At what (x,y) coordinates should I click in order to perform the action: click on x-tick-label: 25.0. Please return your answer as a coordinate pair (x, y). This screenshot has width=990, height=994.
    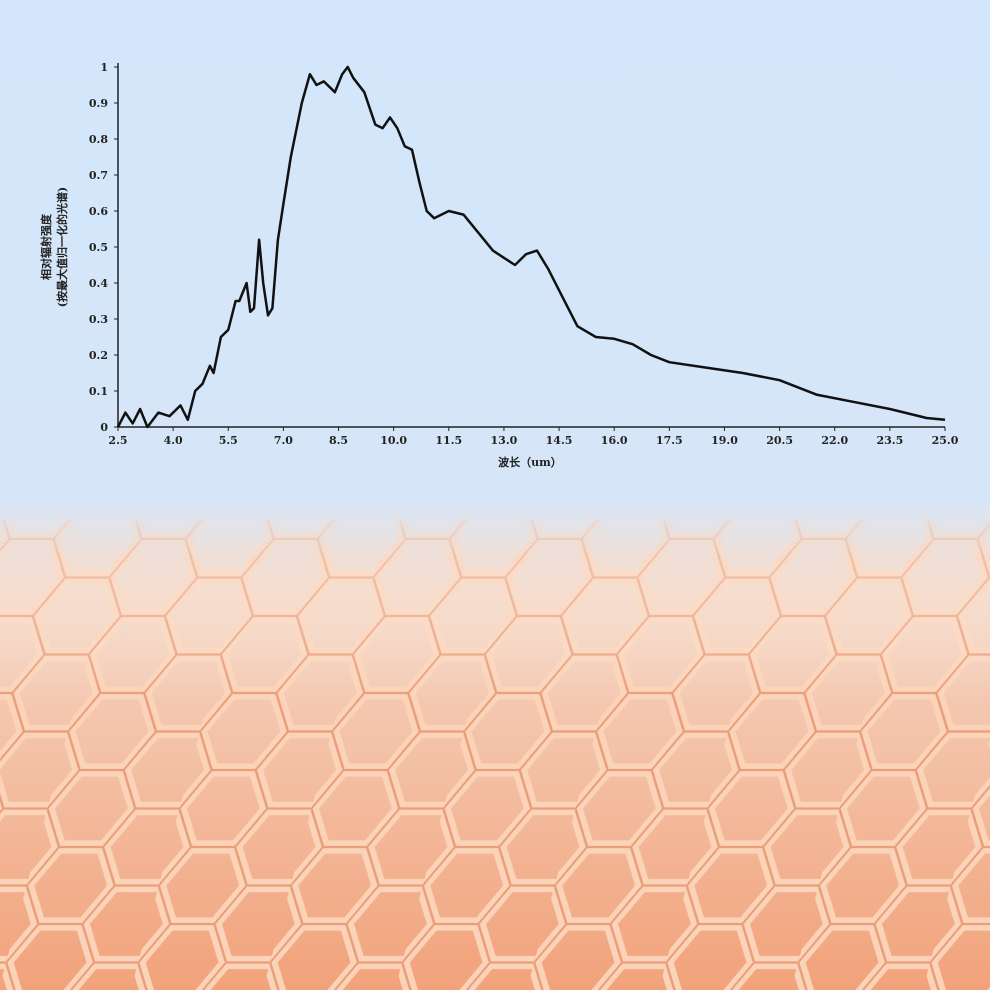
    Looking at the image, I should click on (945, 440).